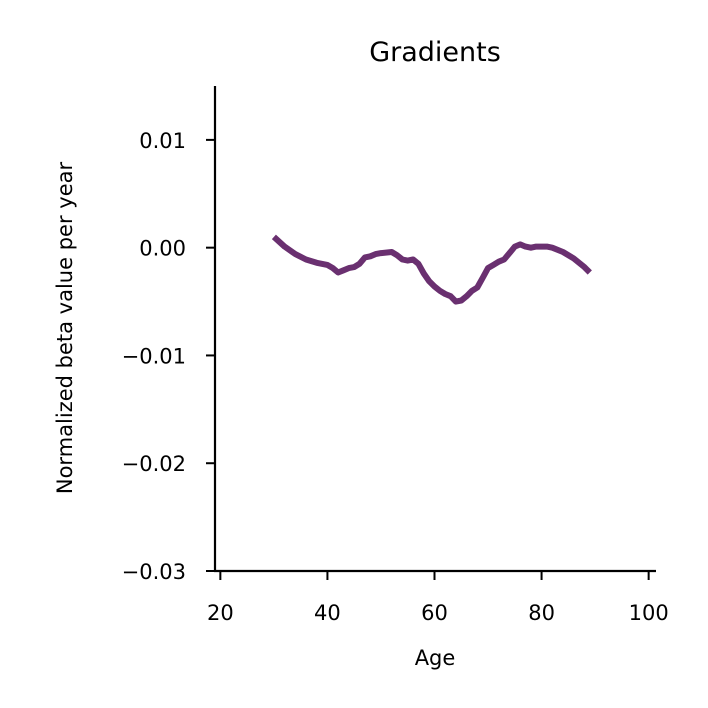 This screenshot has height=708, width=708. What do you see at coordinates (162, 141) in the screenshot?
I see `y-tick-label: 0.01` at bounding box center [162, 141].